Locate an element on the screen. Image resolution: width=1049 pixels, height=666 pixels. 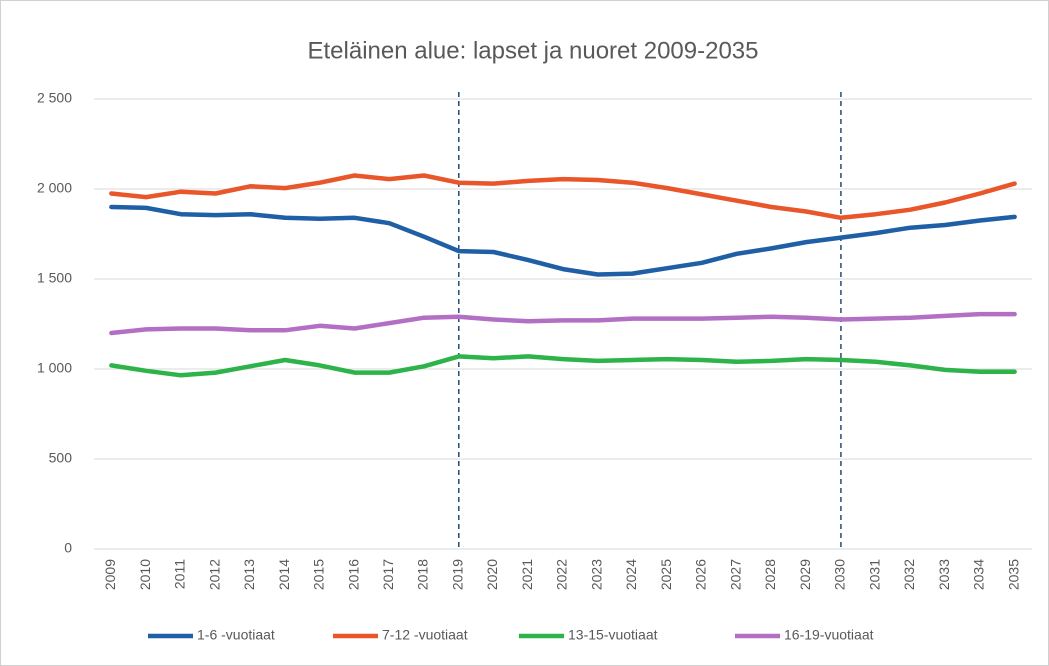
legend-label: 16-19-vuotiaat is located at coordinates (829, 635).